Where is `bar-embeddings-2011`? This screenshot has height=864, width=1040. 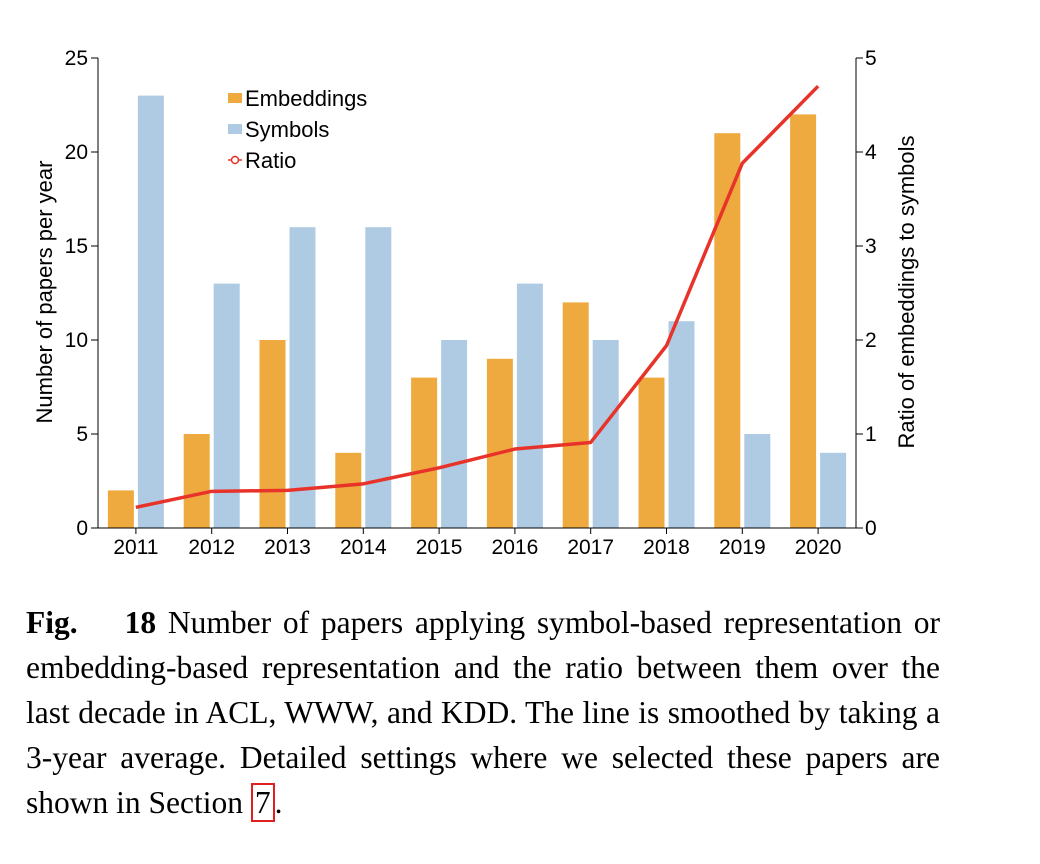
bar-embeddings-2011 is located at coordinates (120, 509).